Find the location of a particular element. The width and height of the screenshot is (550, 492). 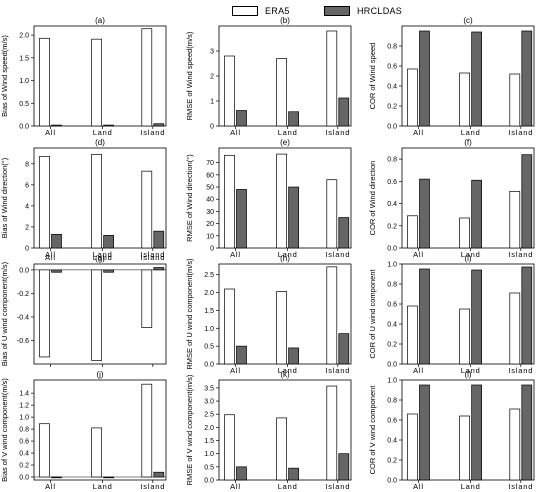

plot-frame is located at coordinates (100, 314).